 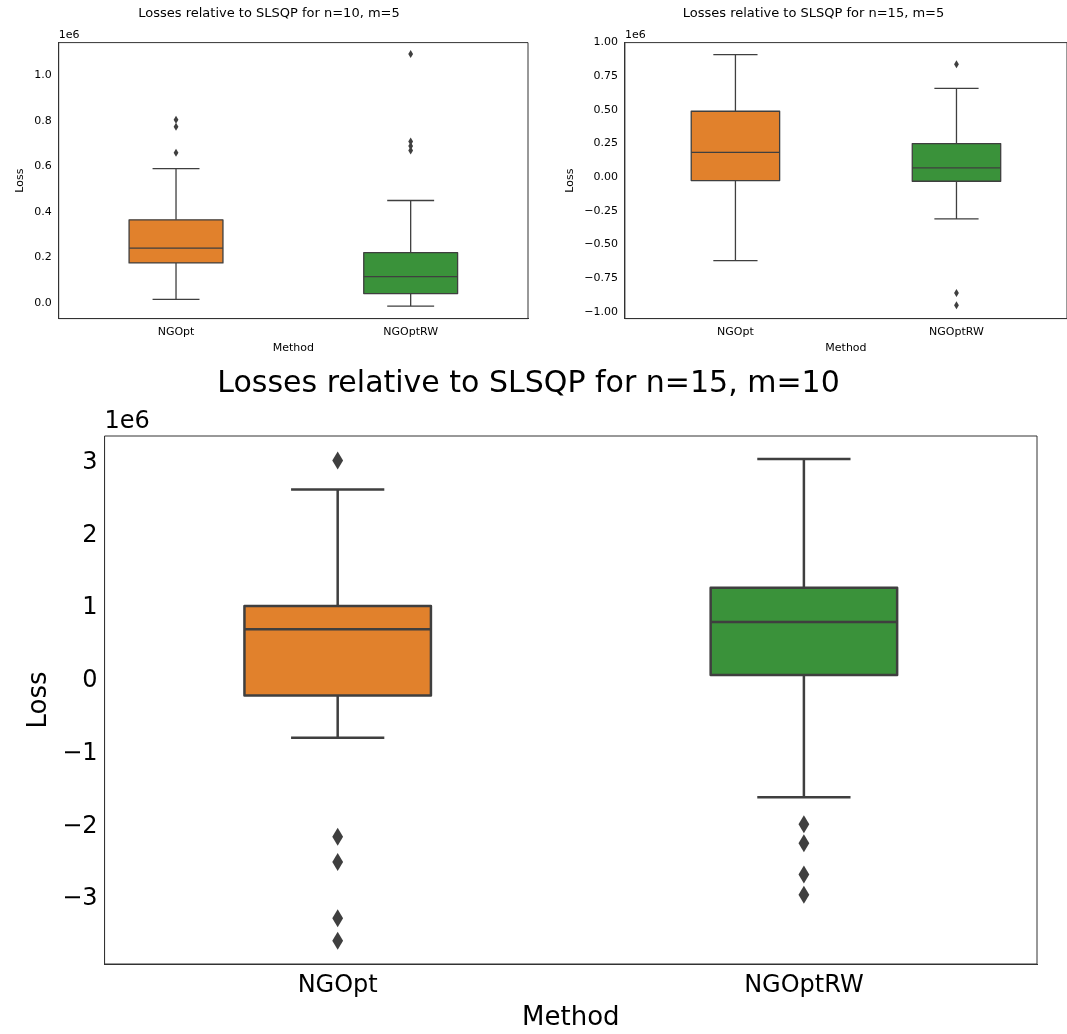 What do you see at coordinates (80, 824) in the screenshot?
I see `y-tick-label: −2` at bounding box center [80, 824].